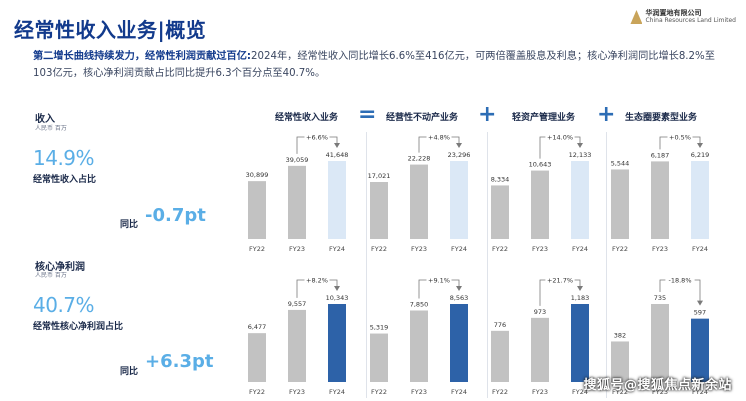 The image size is (746, 401). What do you see at coordinates (660, 298) in the screenshot?
I see `bar-value-label: 735` at bounding box center [660, 298].